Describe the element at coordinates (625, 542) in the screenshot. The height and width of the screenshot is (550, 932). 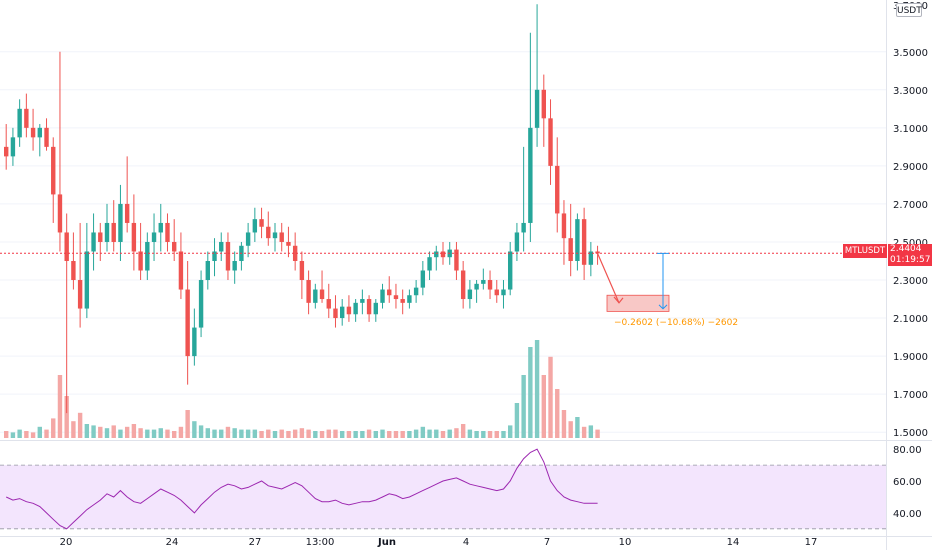
I see `time-tick-label: 10` at that location.